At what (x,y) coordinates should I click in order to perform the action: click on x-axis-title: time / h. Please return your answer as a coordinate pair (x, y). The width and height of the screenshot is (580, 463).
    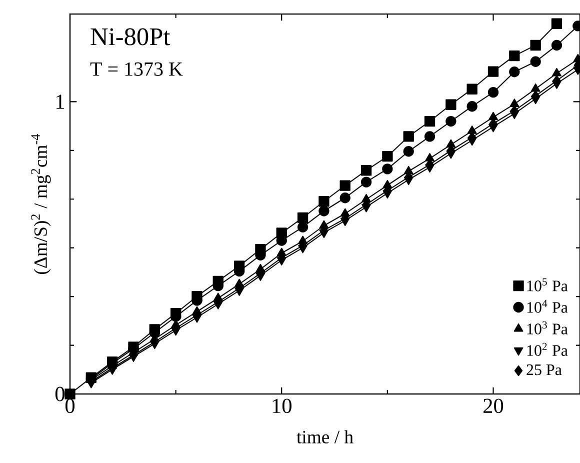
    Looking at the image, I should click on (325, 437).